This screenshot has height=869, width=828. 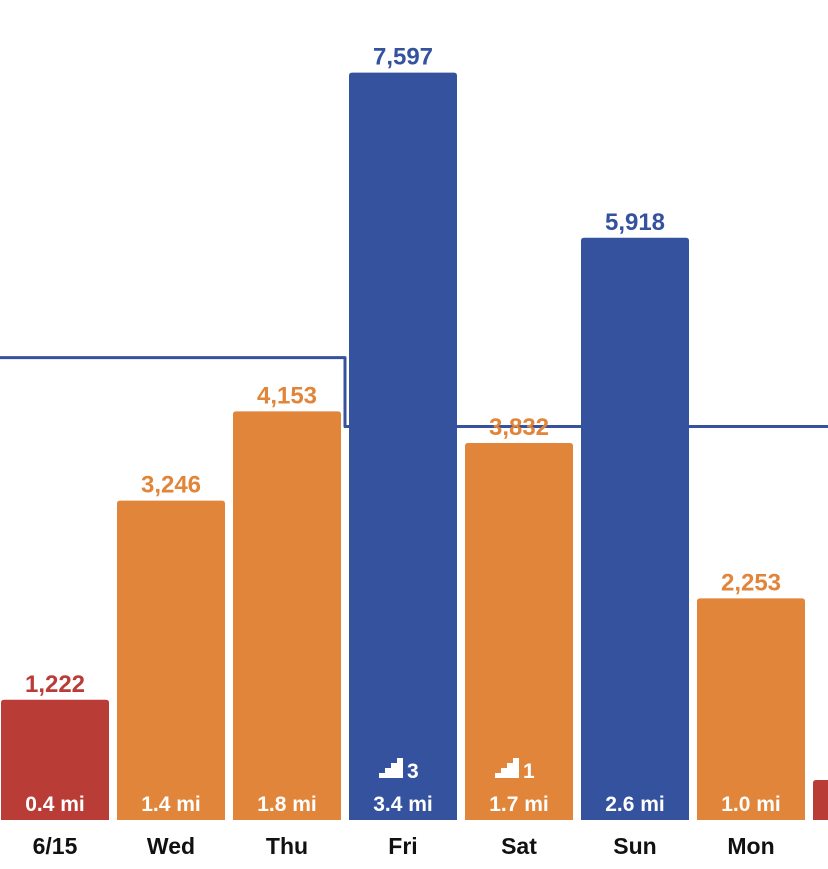 I want to click on bar-thu, so click(x=287, y=615).